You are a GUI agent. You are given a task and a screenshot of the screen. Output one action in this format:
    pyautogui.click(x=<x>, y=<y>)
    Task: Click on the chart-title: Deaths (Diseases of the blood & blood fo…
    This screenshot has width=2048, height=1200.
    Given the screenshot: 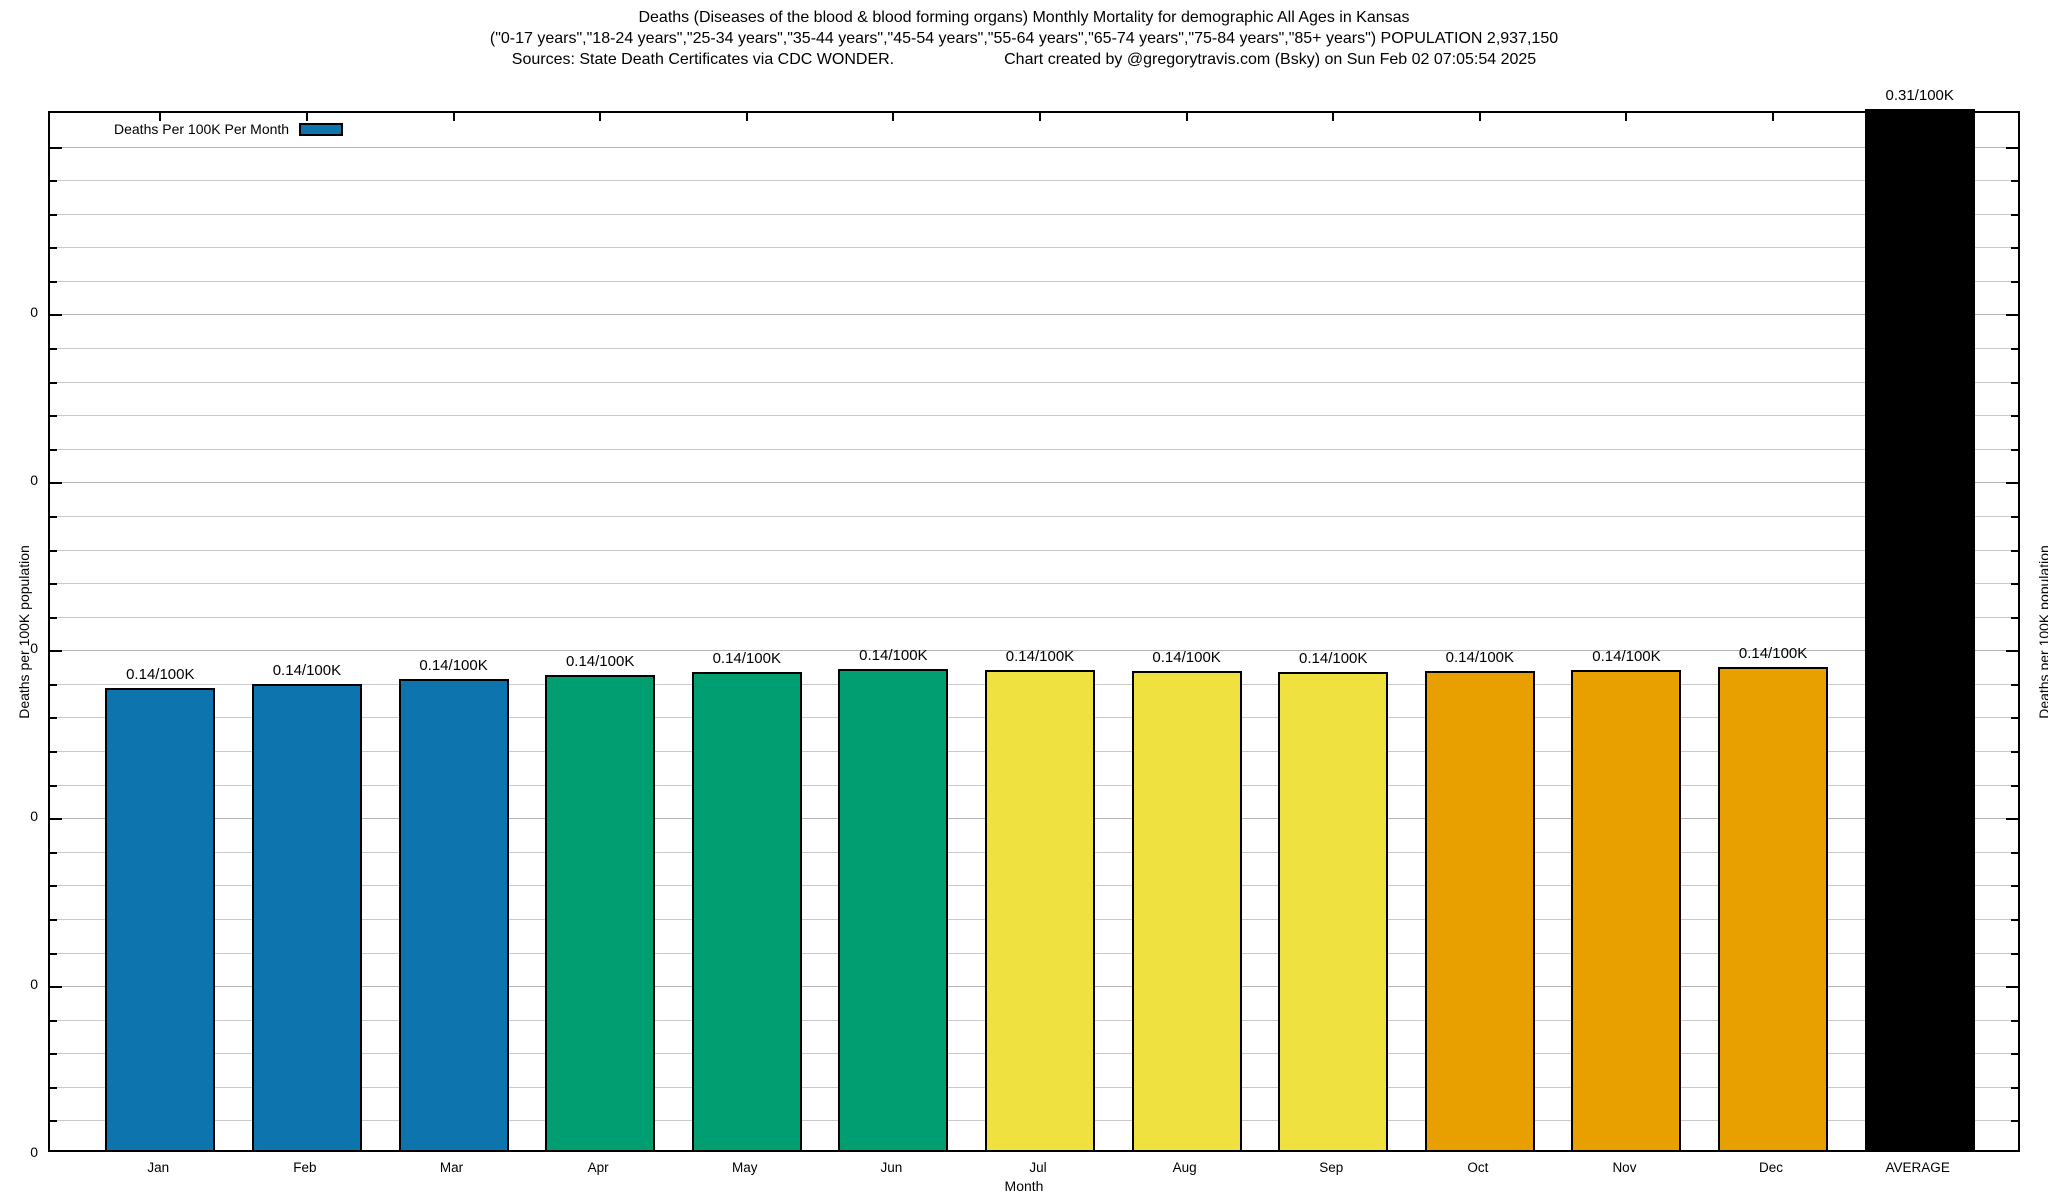 What is the action you would take?
    pyautogui.click(x=1024, y=17)
    